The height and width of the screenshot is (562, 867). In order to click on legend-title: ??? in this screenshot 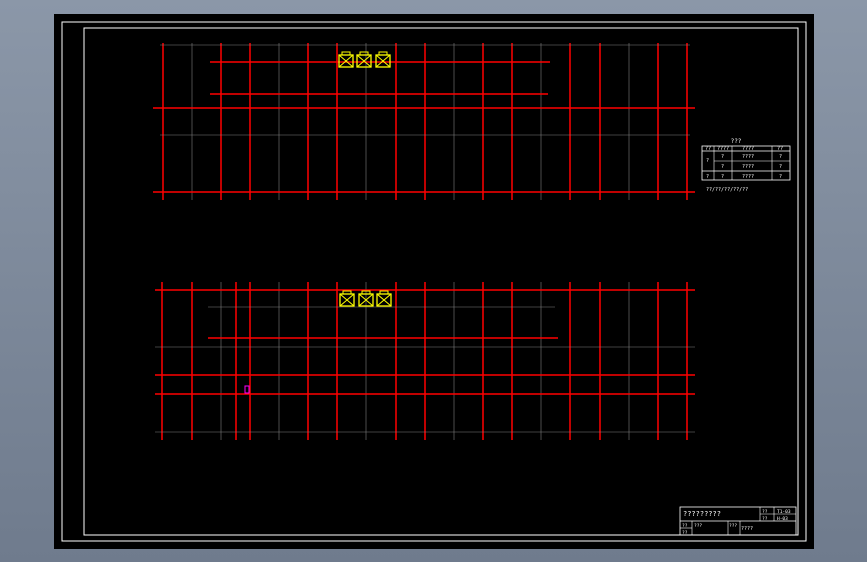, I will do `click(736, 141)`.